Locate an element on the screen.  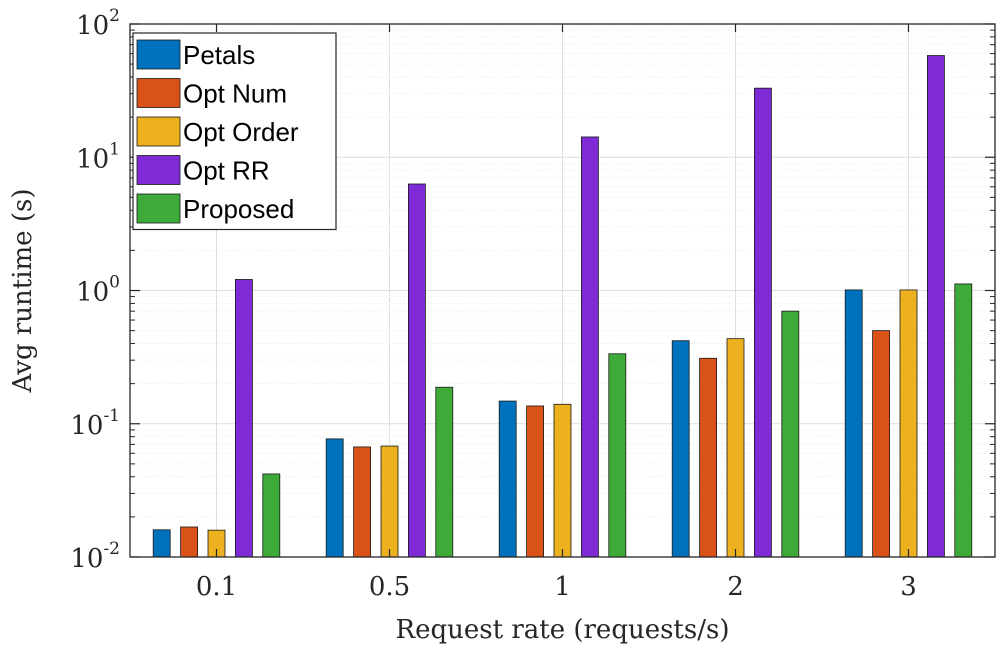
y-tick-label: 10⁻¹ is located at coordinates (95, 423).